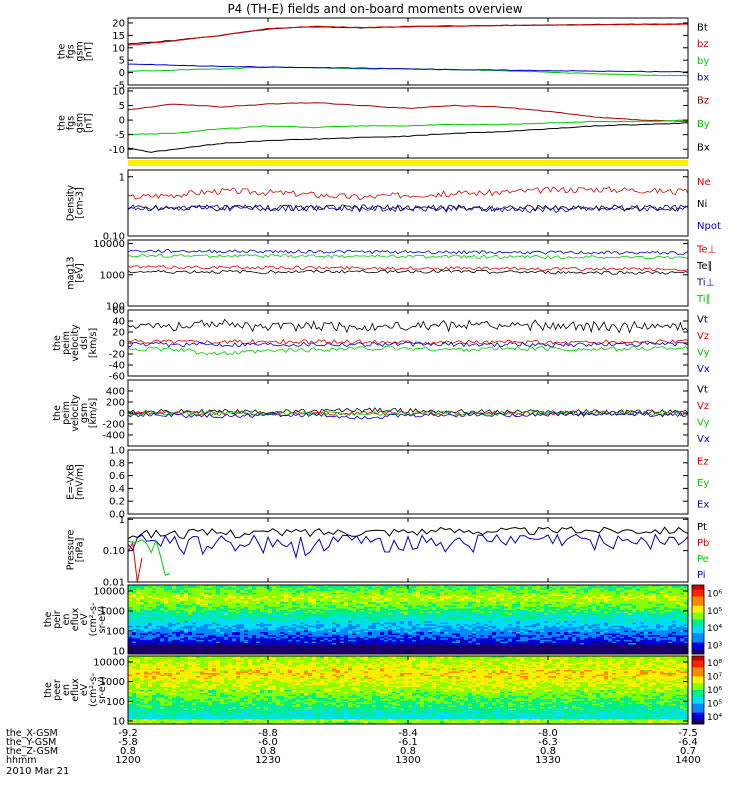 The width and height of the screenshot is (750, 800). I want to click on y-tick-label: -20, so click(117, 355).